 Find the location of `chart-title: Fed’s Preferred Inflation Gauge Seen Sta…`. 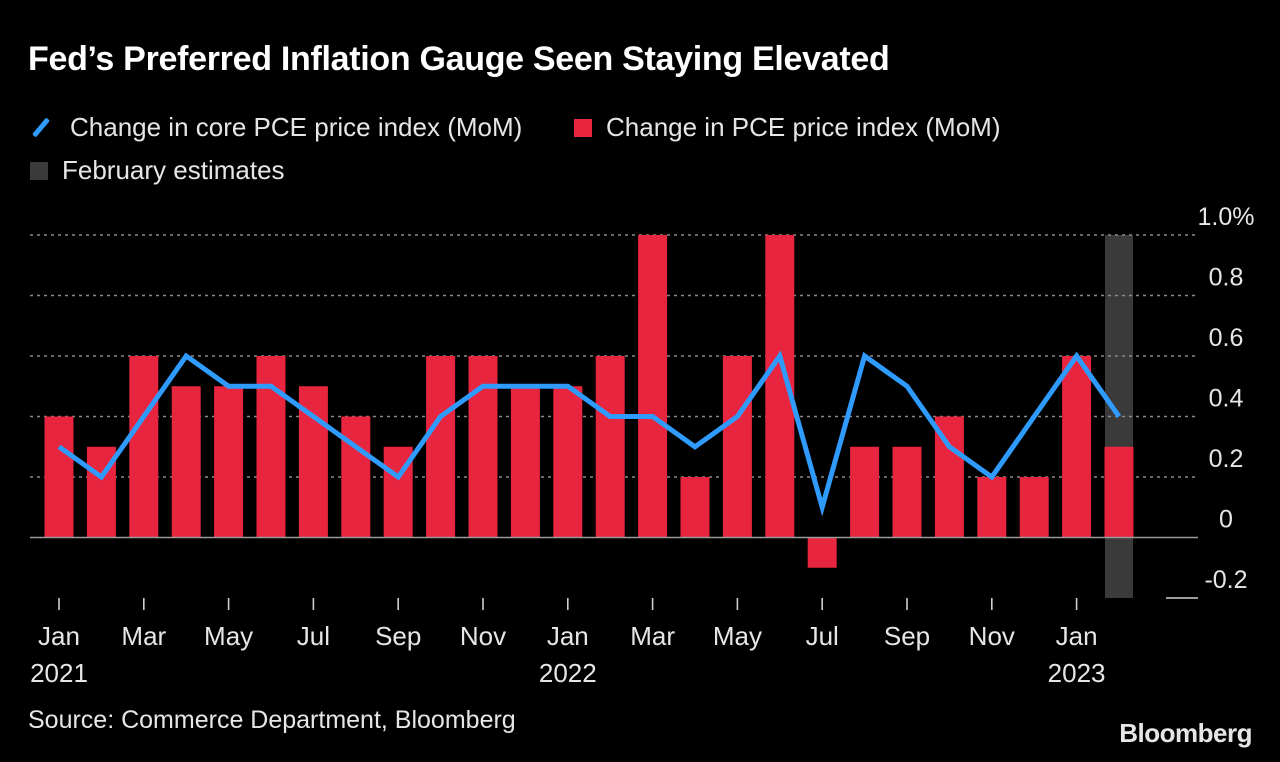

chart-title: Fed’s Preferred Inflation Gauge Seen Sta… is located at coordinates (459, 59).